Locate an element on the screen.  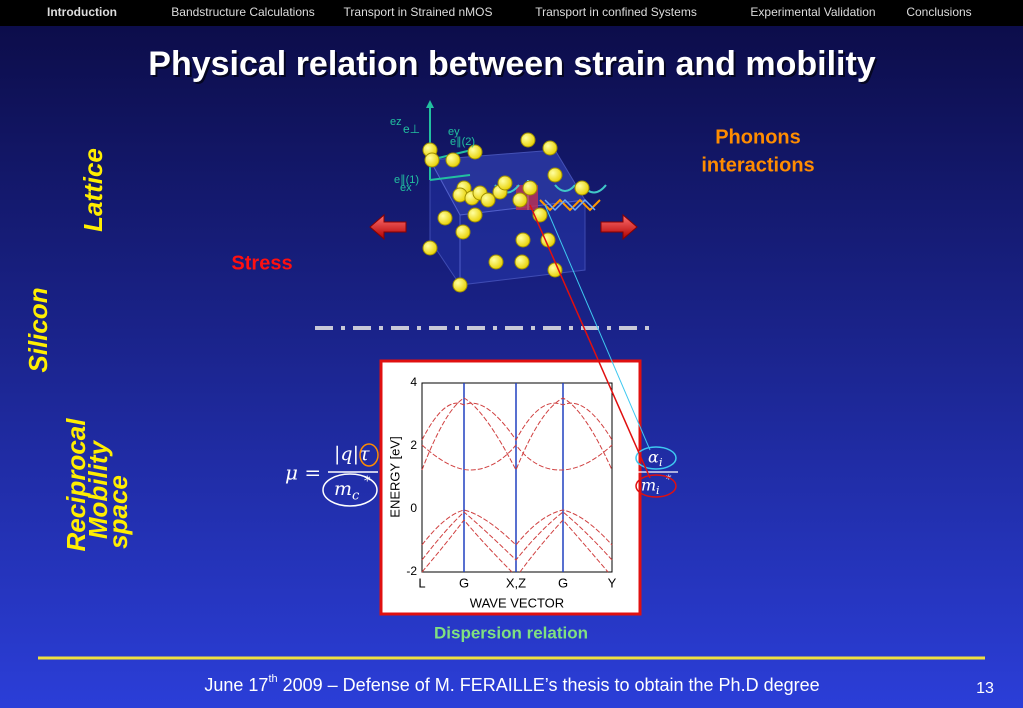
stress-arrow-right is located at coordinates (619, 227).